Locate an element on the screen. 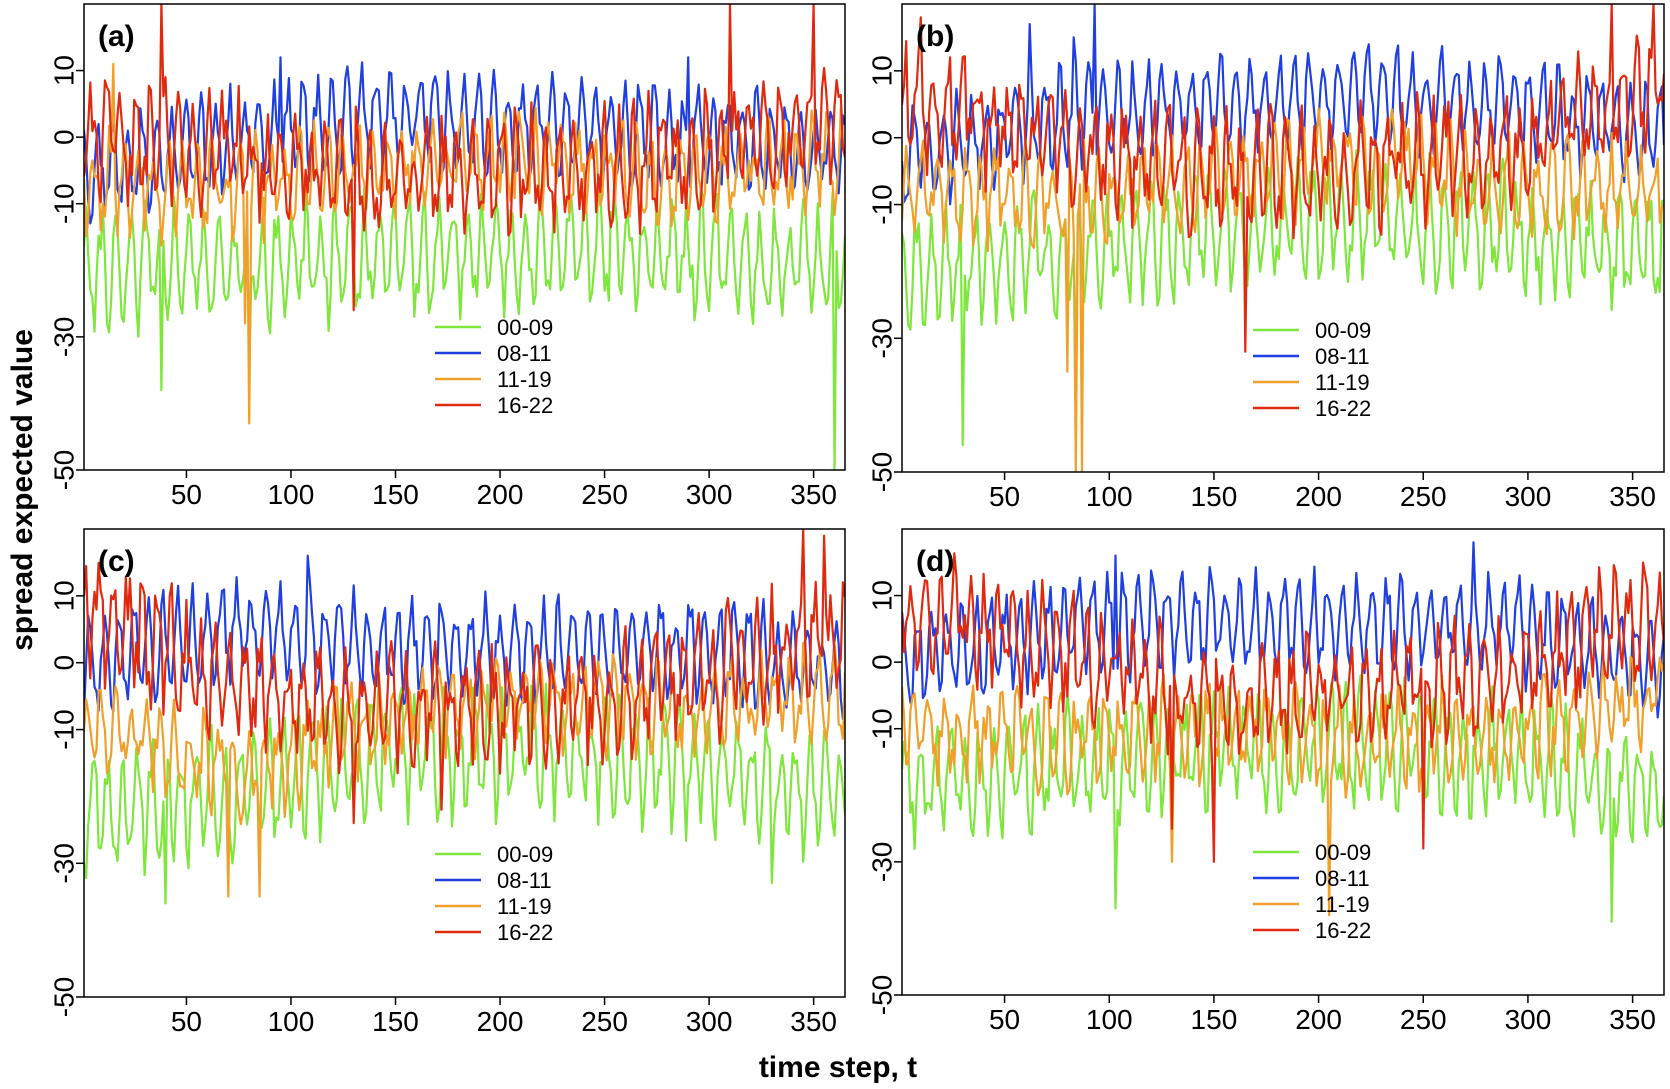  x-axis-label: time step, t is located at coordinates (838, 1067).